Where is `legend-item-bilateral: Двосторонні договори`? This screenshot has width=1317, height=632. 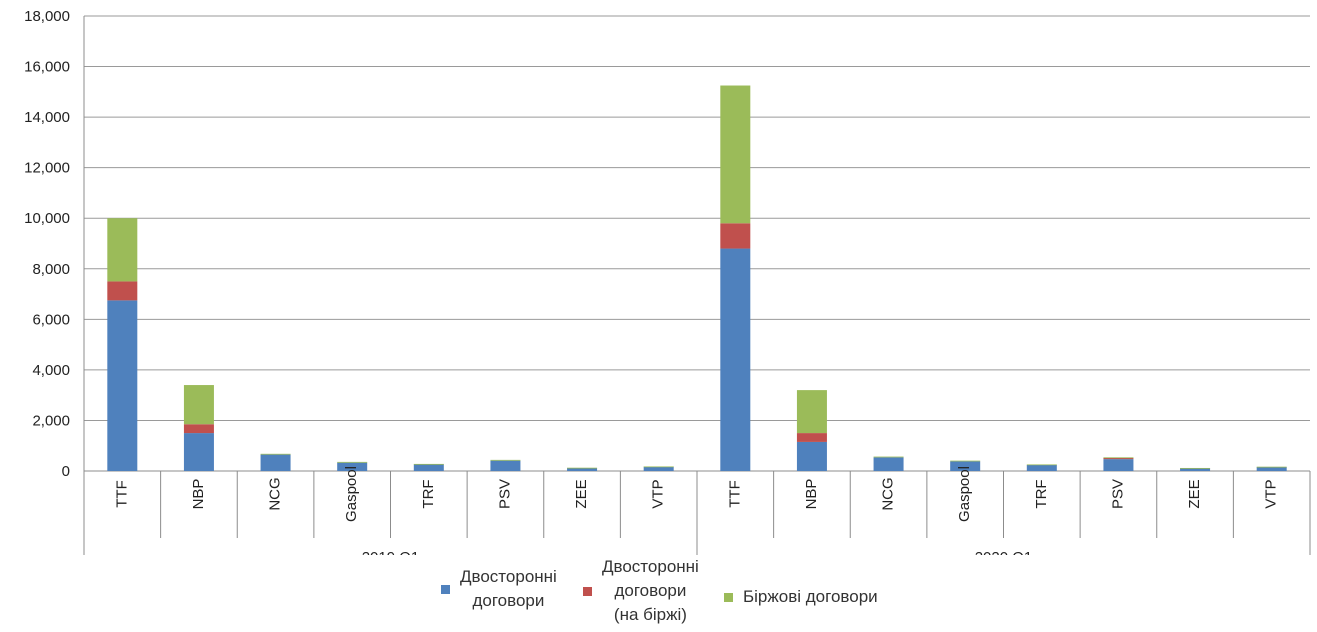
legend-item-bilateral: Двосторонні договори is located at coordinates (499, 589).